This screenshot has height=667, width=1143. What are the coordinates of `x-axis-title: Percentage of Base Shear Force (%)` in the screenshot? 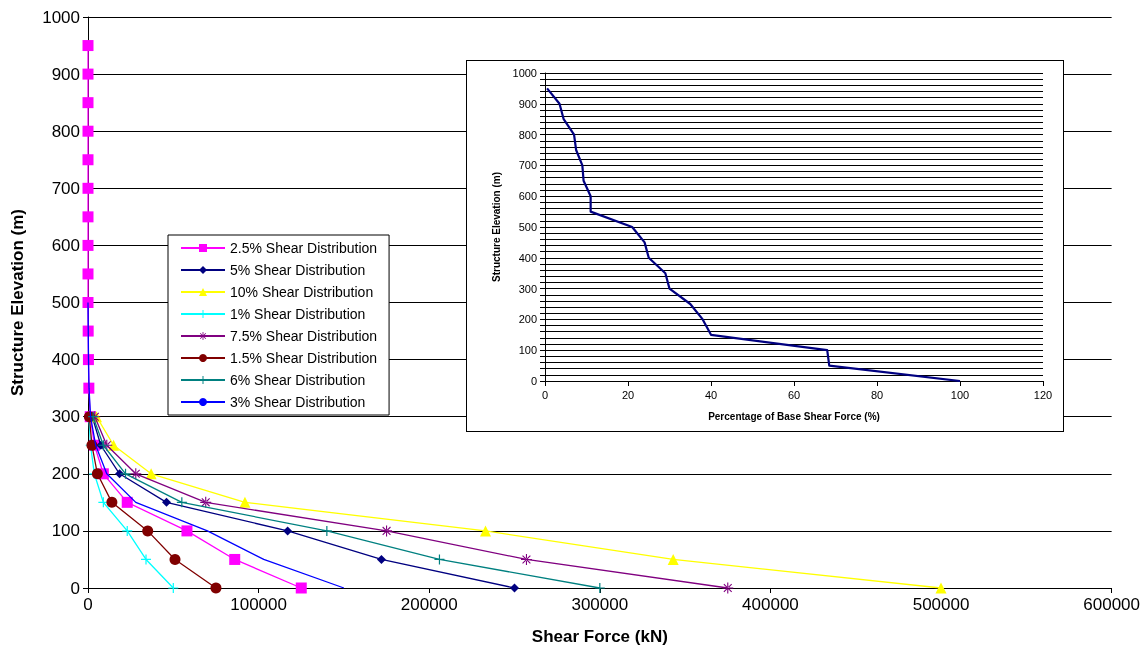 It's located at (794, 416).